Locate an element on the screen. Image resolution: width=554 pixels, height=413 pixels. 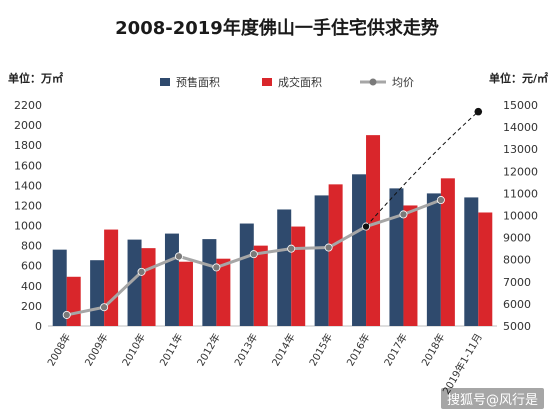
legend-label-presale: 预售面积 is located at coordinates (198, 82).